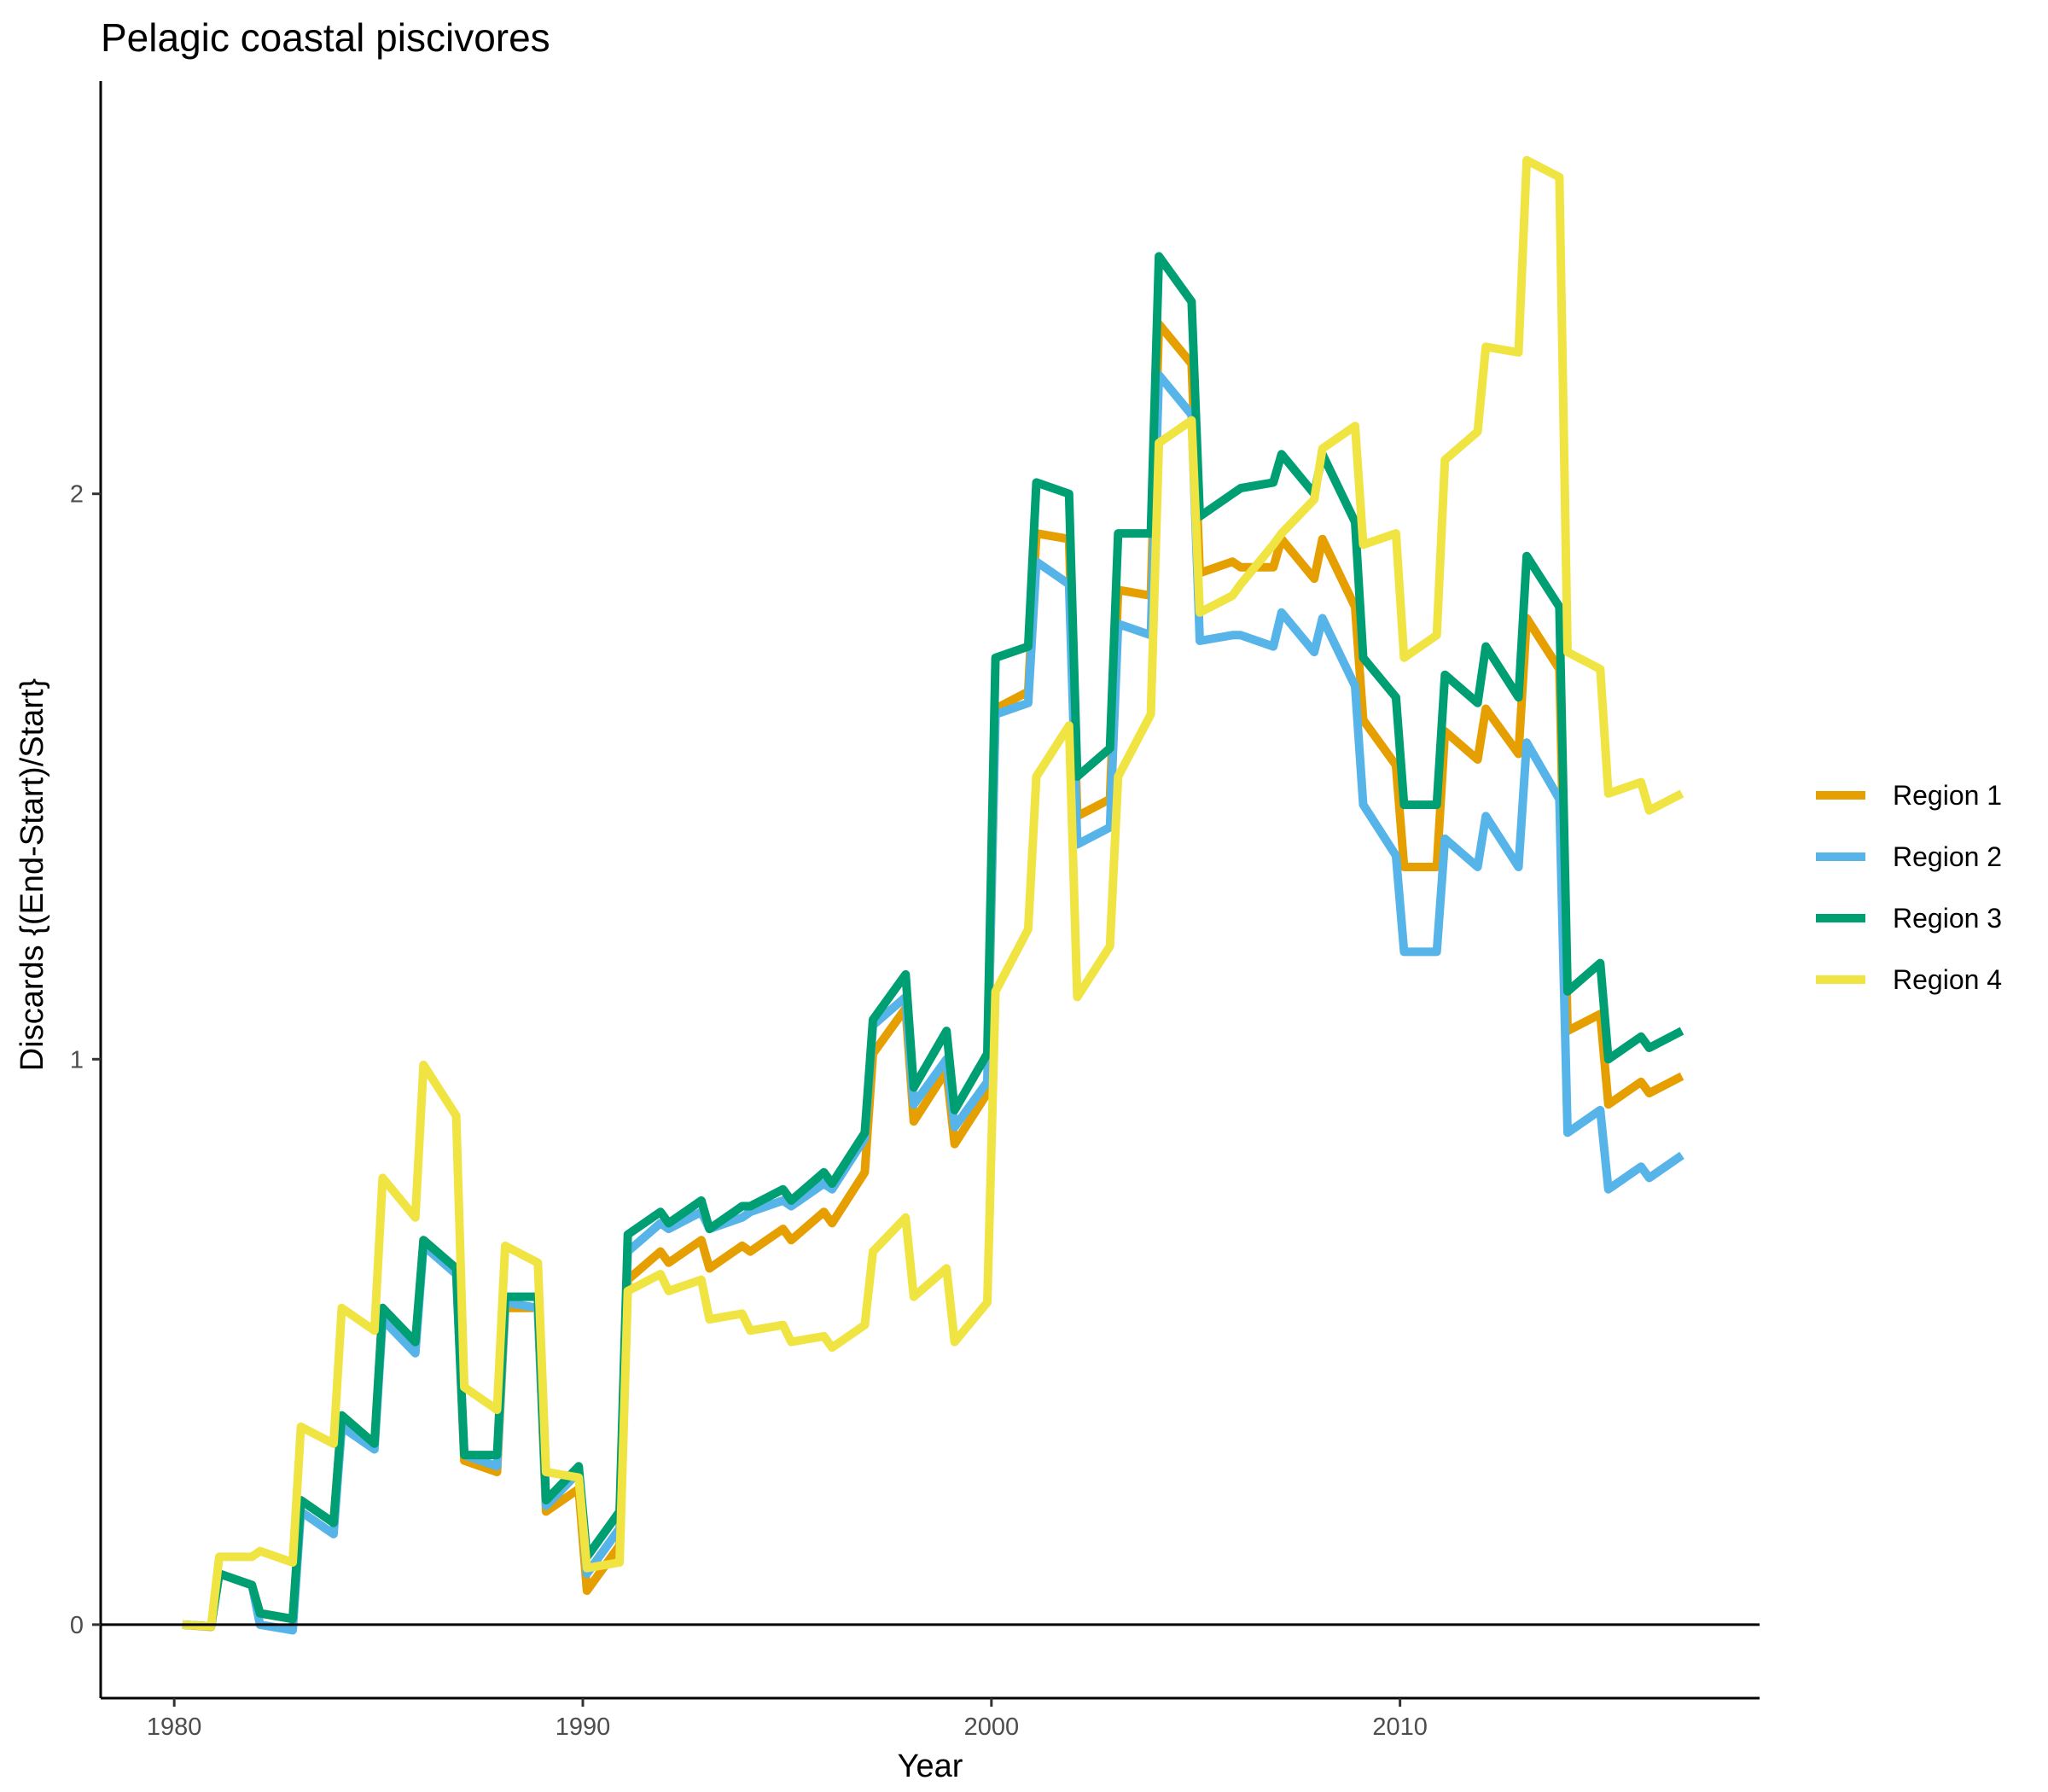  I want to click on legend-label: Region 4, so click(1948, 980).